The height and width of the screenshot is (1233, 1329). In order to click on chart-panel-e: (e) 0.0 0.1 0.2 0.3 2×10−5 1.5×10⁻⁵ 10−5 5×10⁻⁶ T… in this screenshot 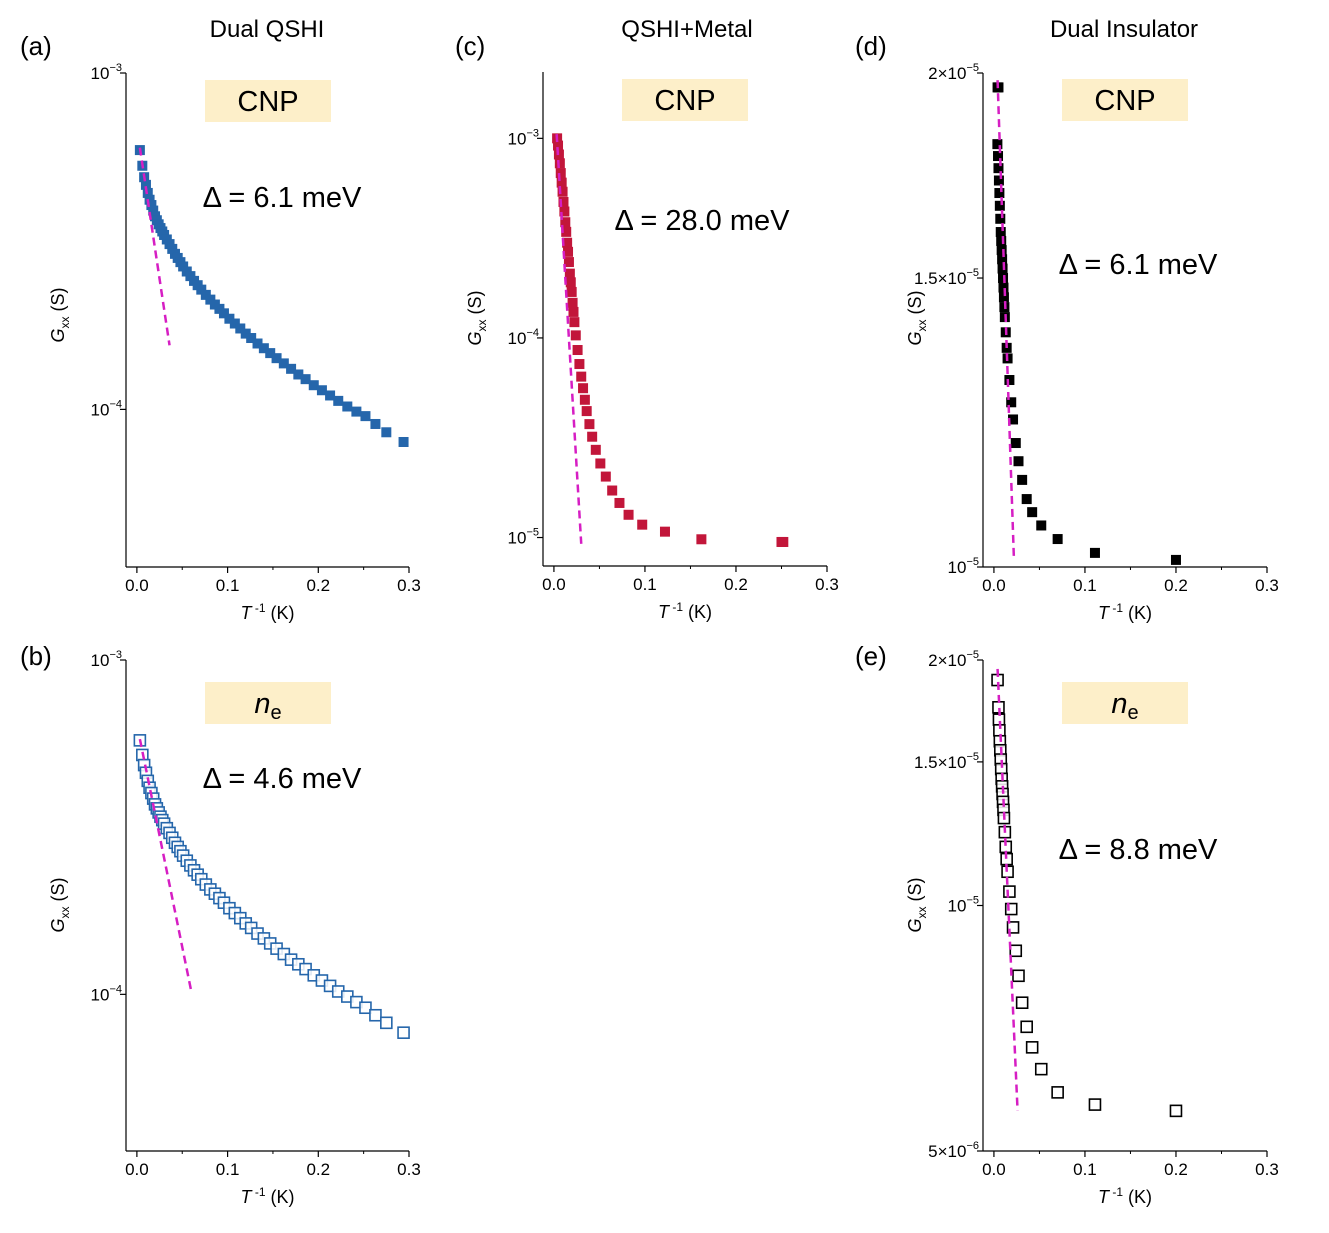, I will do `click(1067, 924)`.